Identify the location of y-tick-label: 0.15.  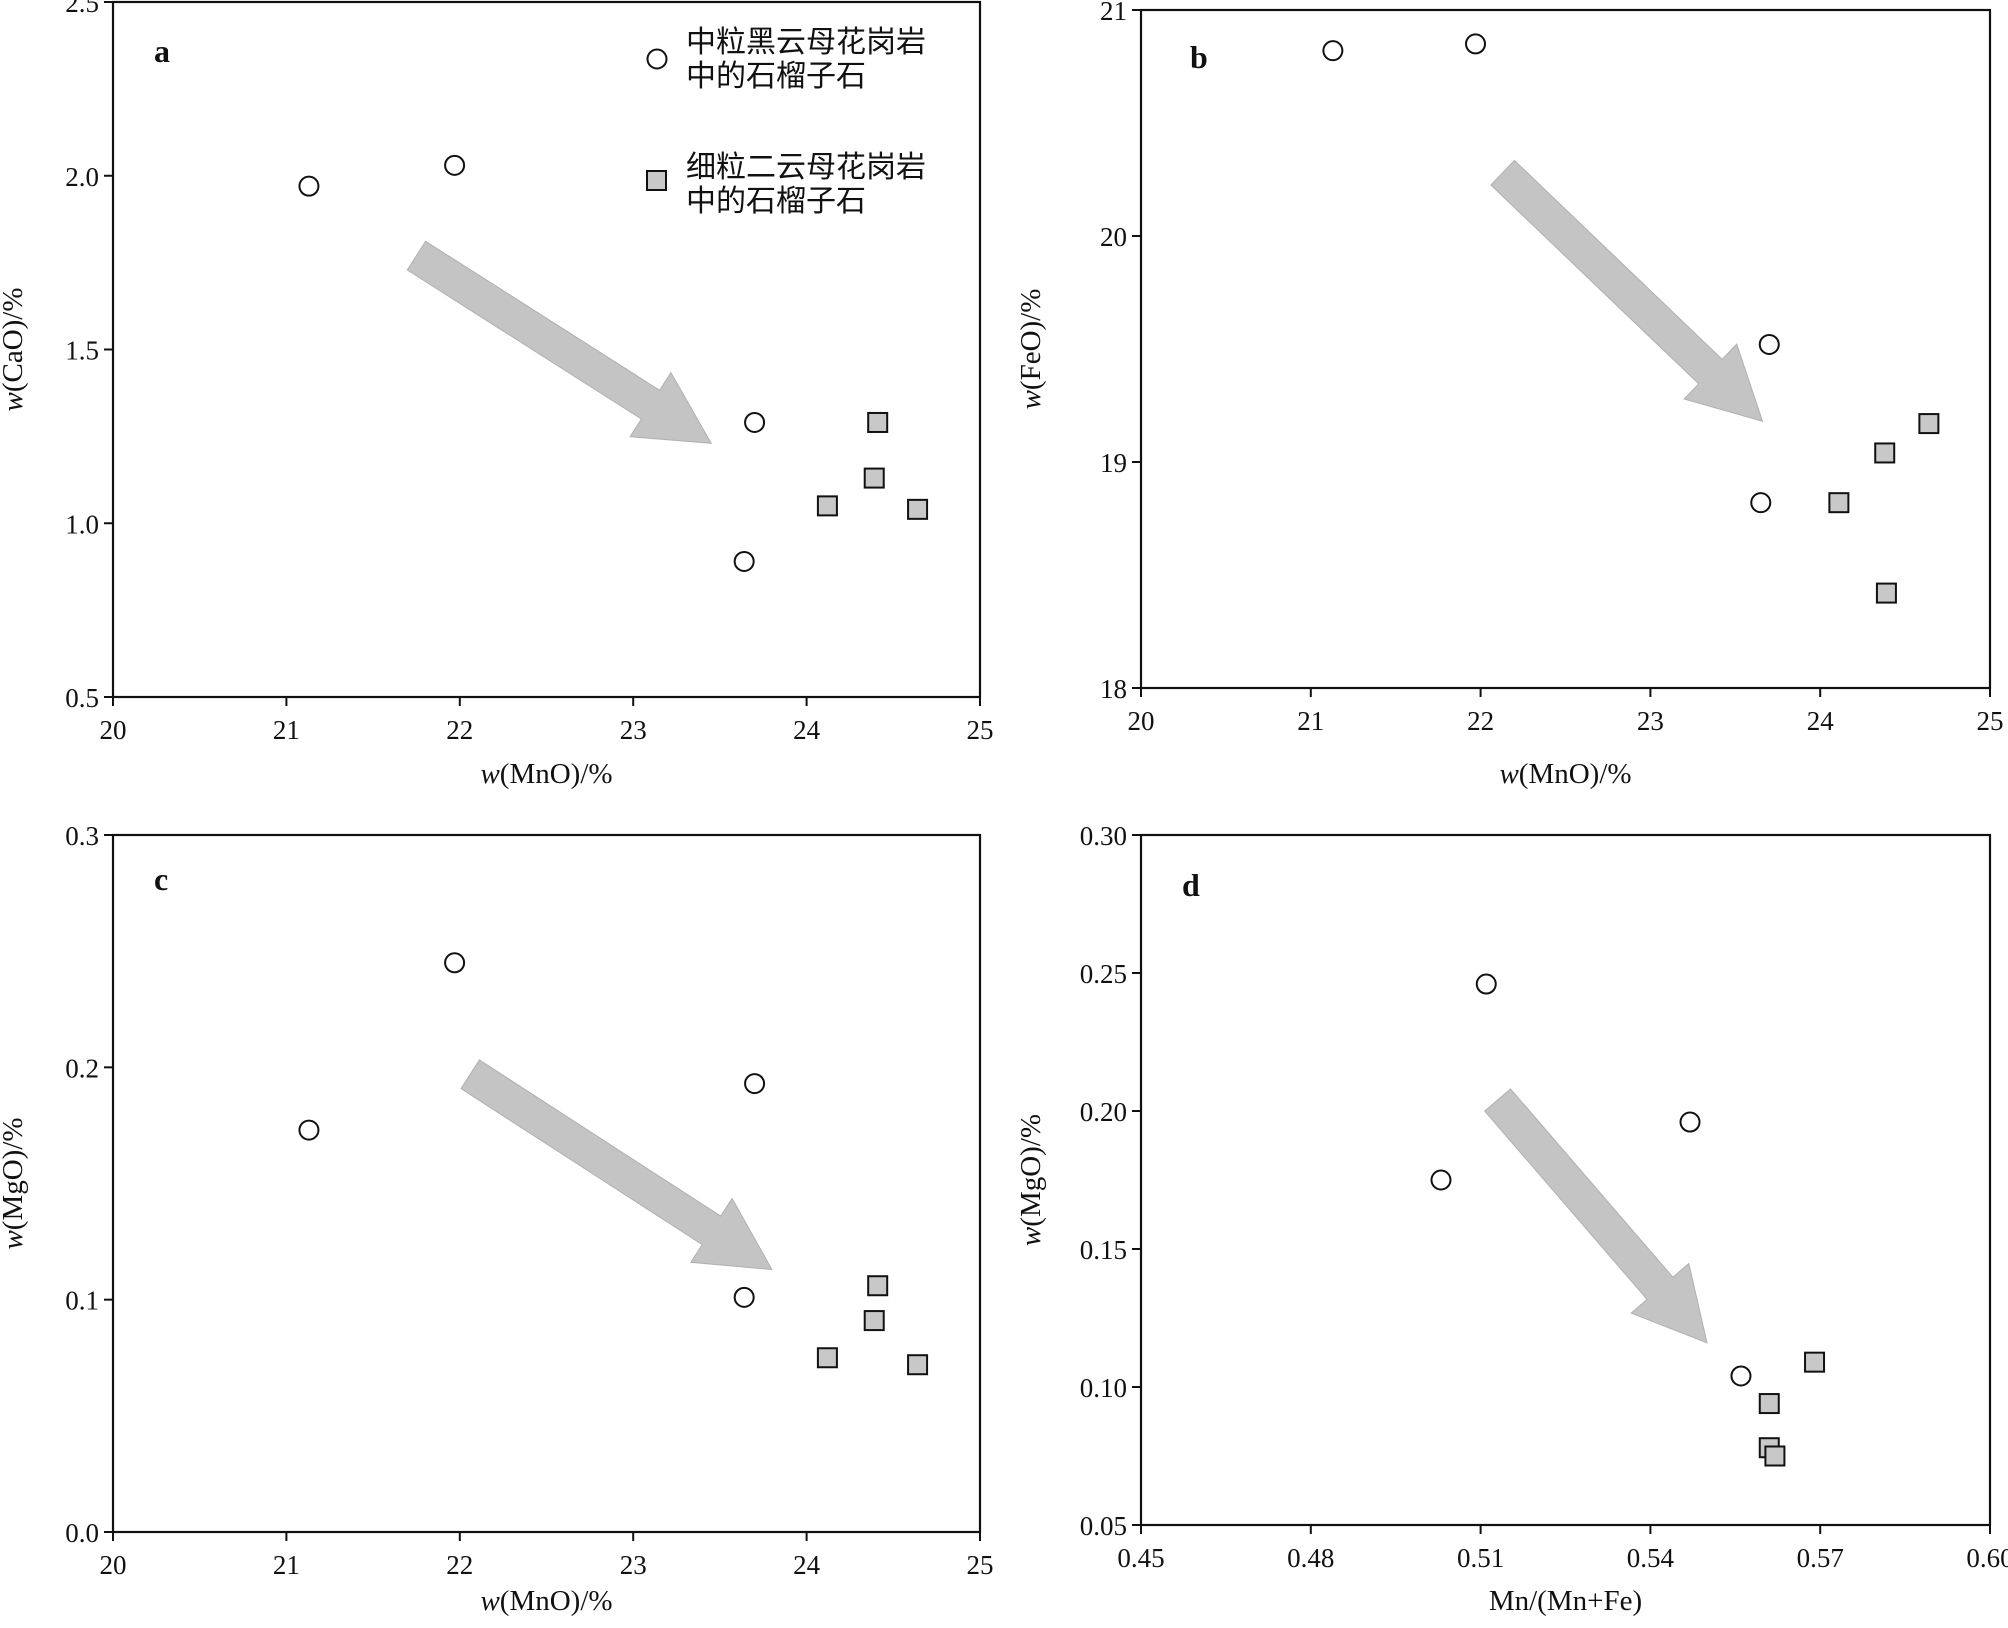
(1103, 1250).